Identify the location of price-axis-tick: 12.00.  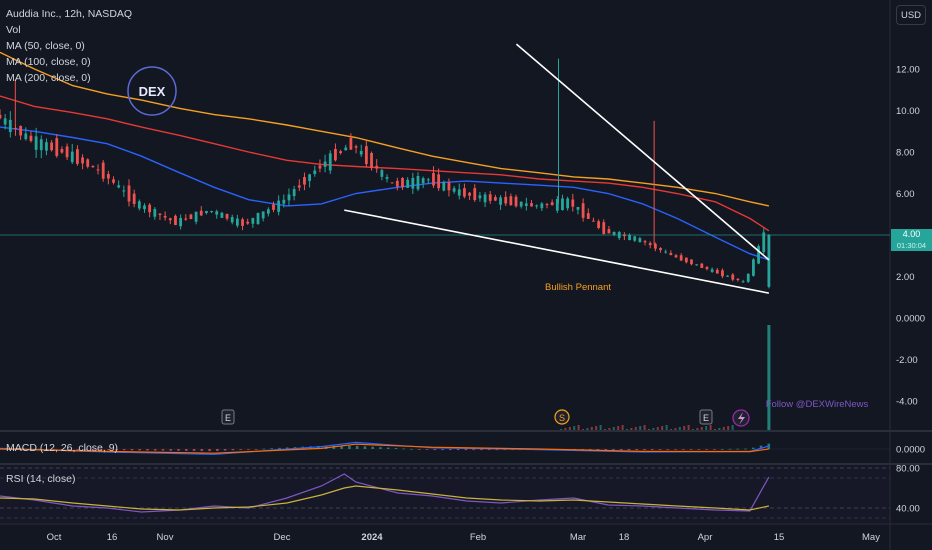
(908, 70).